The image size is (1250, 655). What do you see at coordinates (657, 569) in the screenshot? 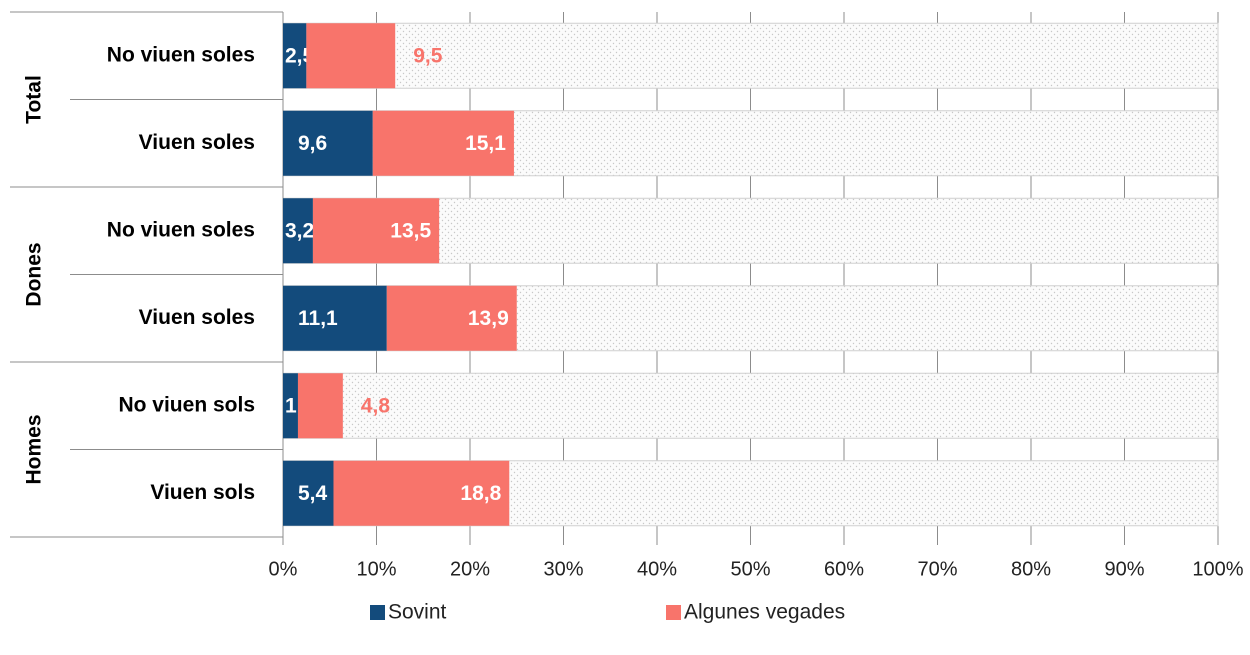
I see `x-tick-label: 40%` at bounding box center [657, 569].